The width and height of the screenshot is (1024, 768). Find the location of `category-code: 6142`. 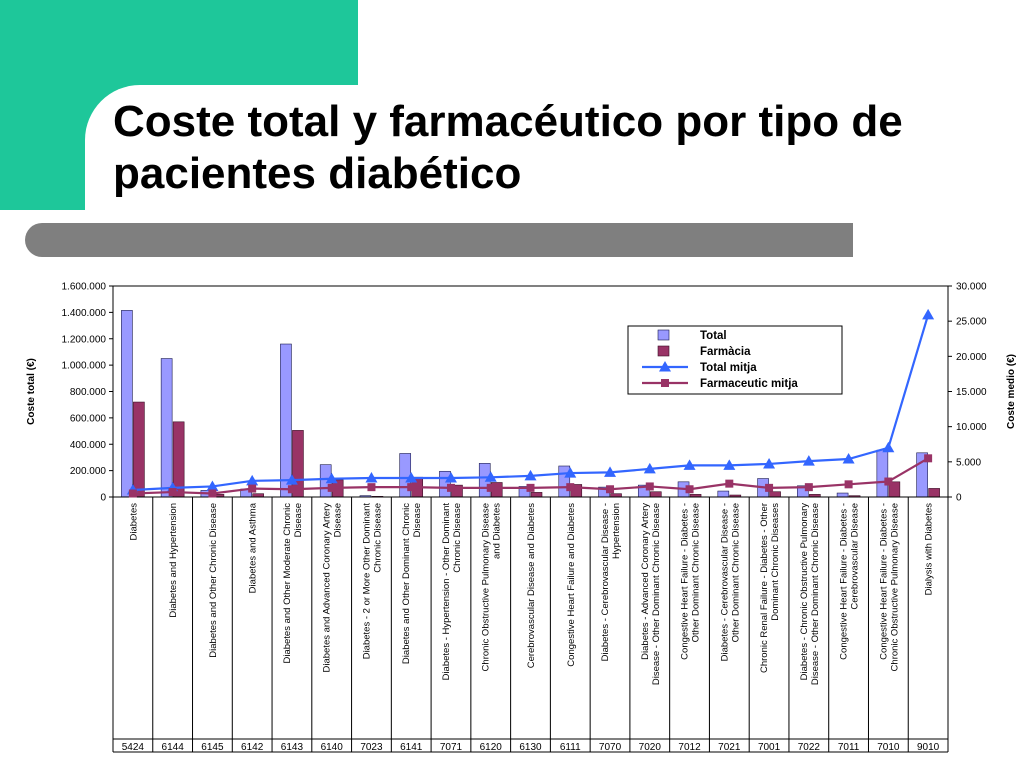

category-code: 6142 is located at coordinates (252, 747).